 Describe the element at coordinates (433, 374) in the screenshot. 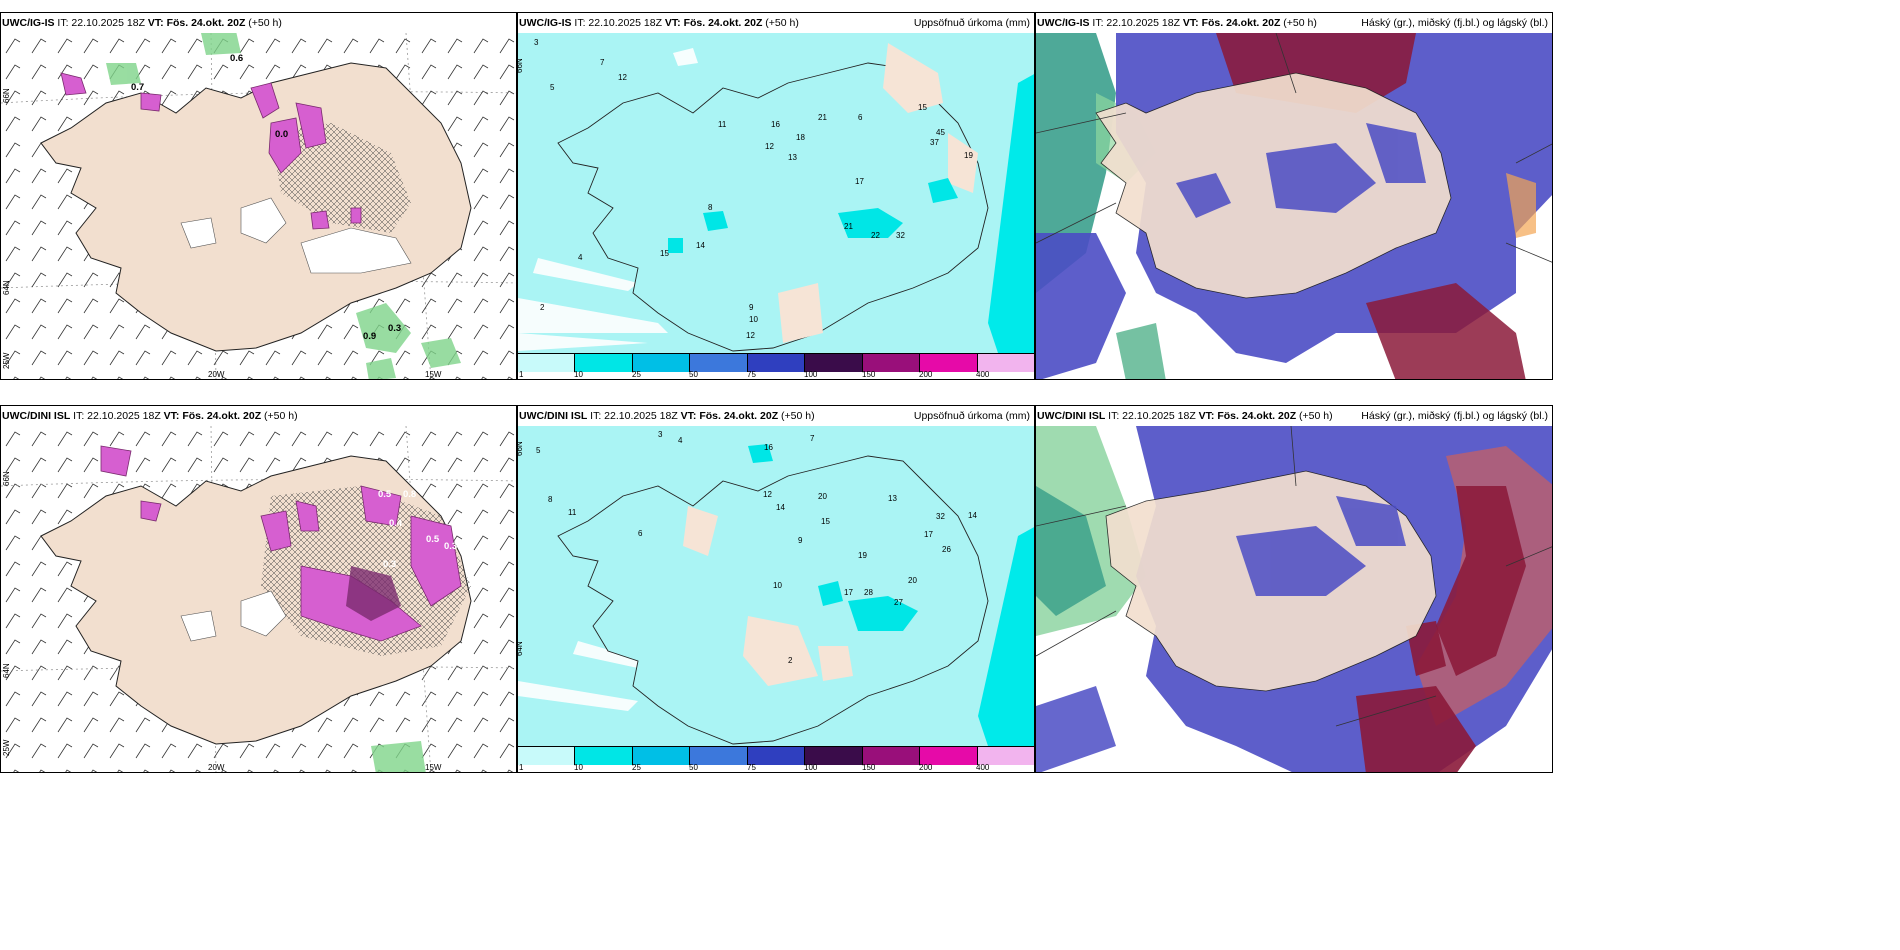

I see `lon-label: 15W` at that location.